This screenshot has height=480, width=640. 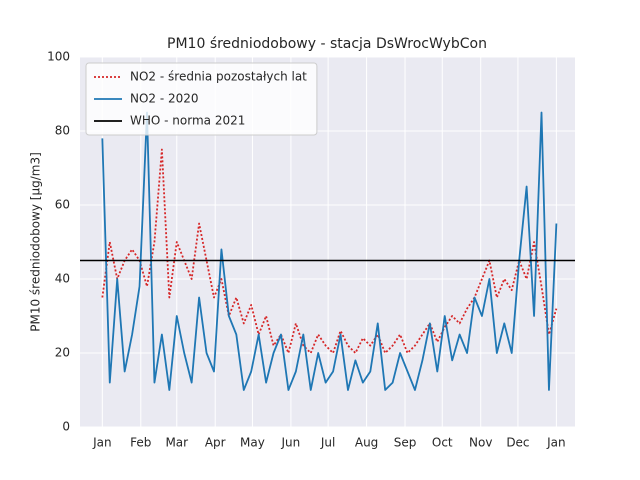 I want to click on x-tick-label: Oct, so click(x=442, y=443).